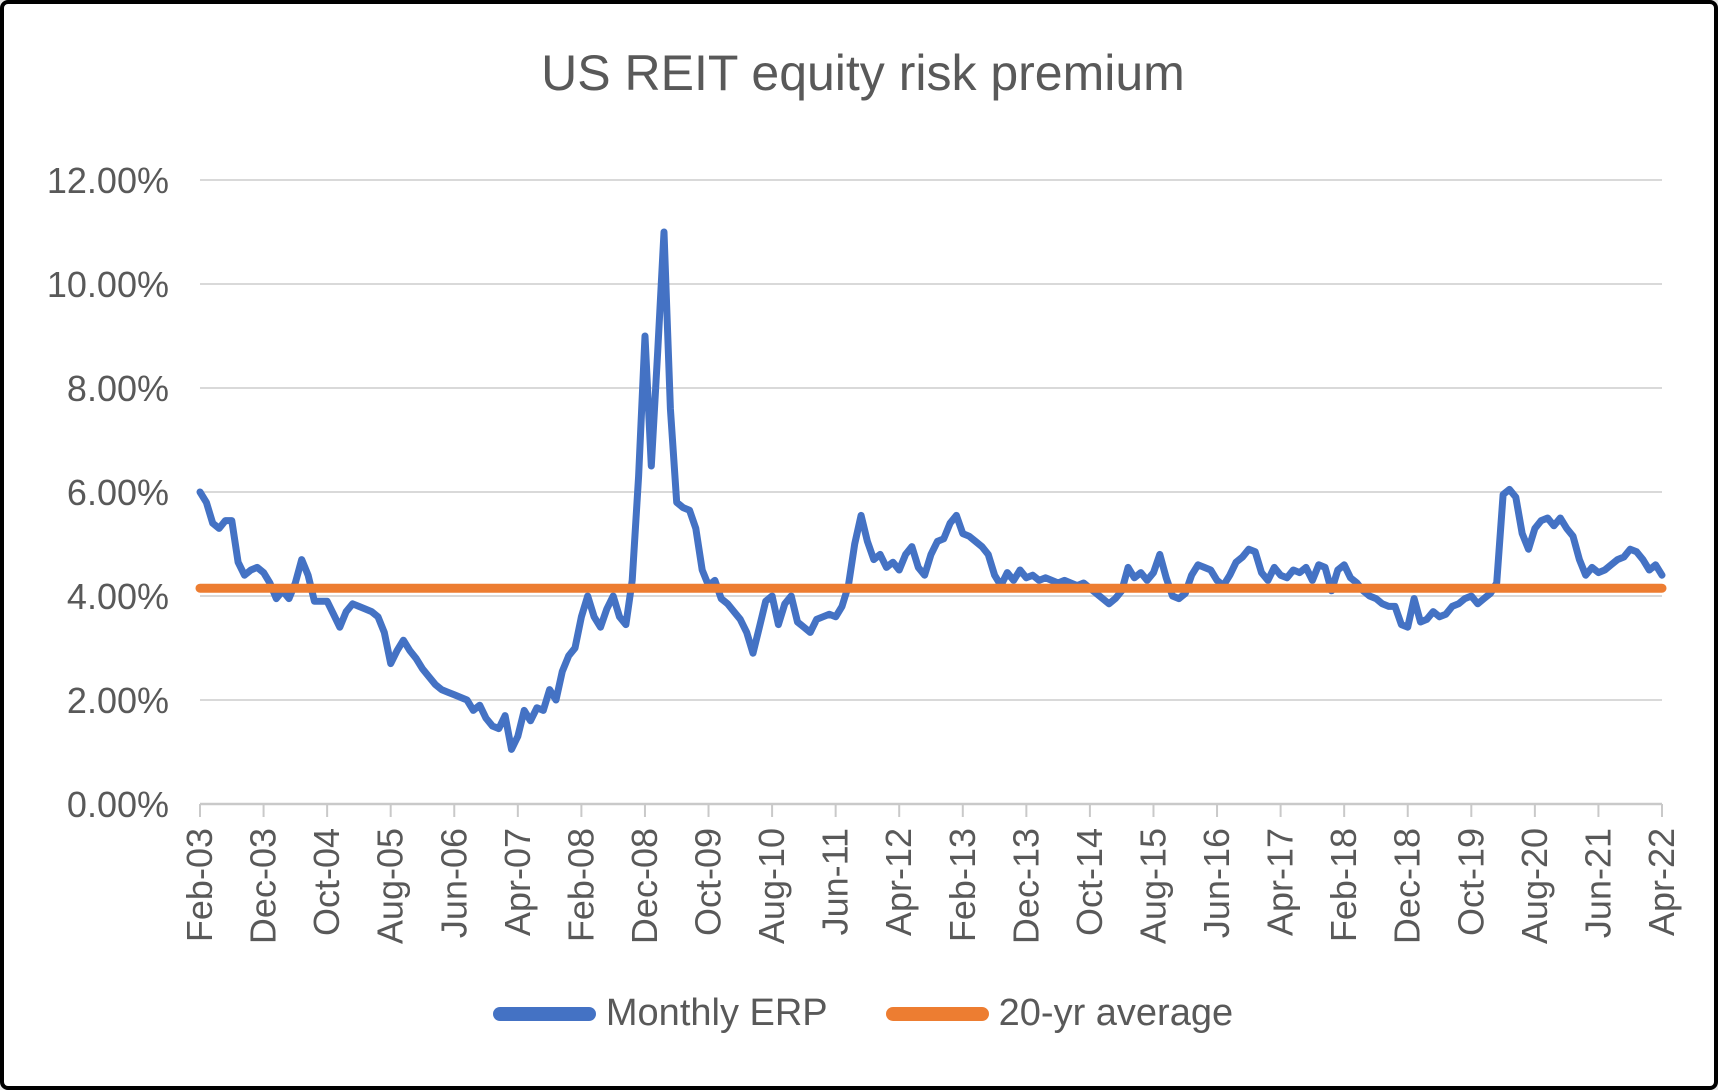 This screenshot has height=1090, width=1718. I want to click on y-tick-label: 10.00%, so click(108, 284).